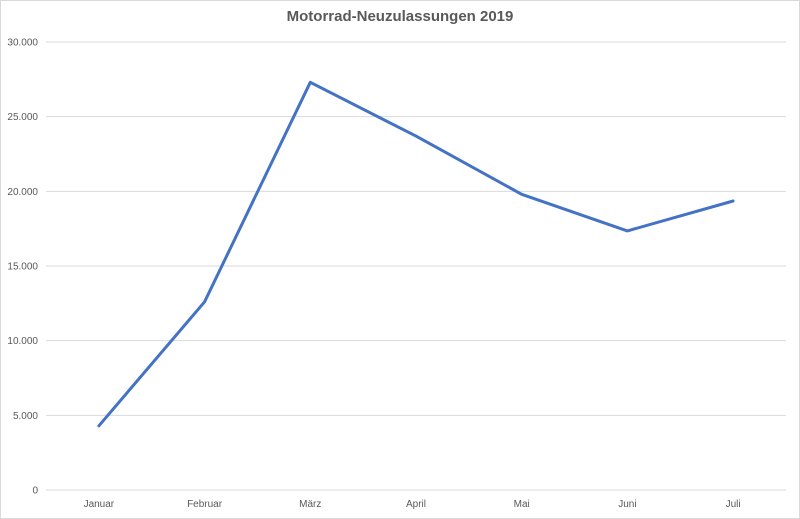  I want to click on x-tick-label: Januar, so click(99, 504).